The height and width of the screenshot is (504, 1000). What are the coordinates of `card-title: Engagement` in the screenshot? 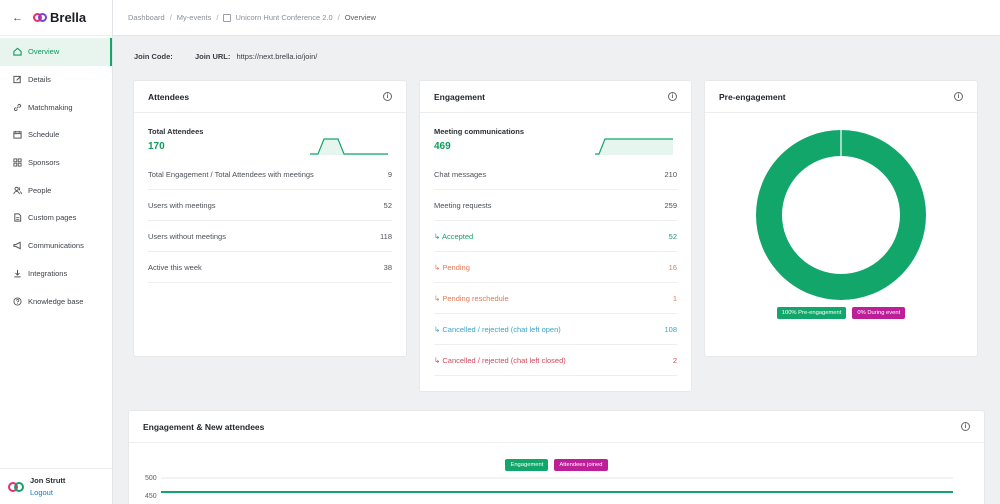 It's located at (460, 96).